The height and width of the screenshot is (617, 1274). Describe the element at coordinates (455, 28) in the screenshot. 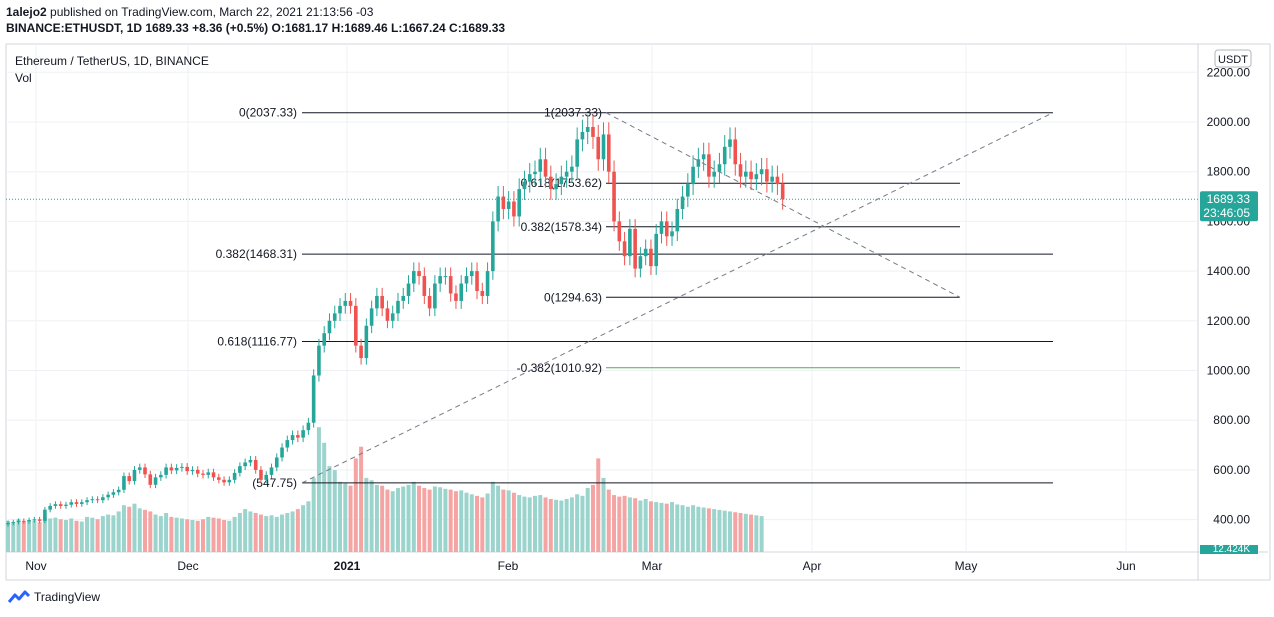

I see `close-label: C:` at that location.